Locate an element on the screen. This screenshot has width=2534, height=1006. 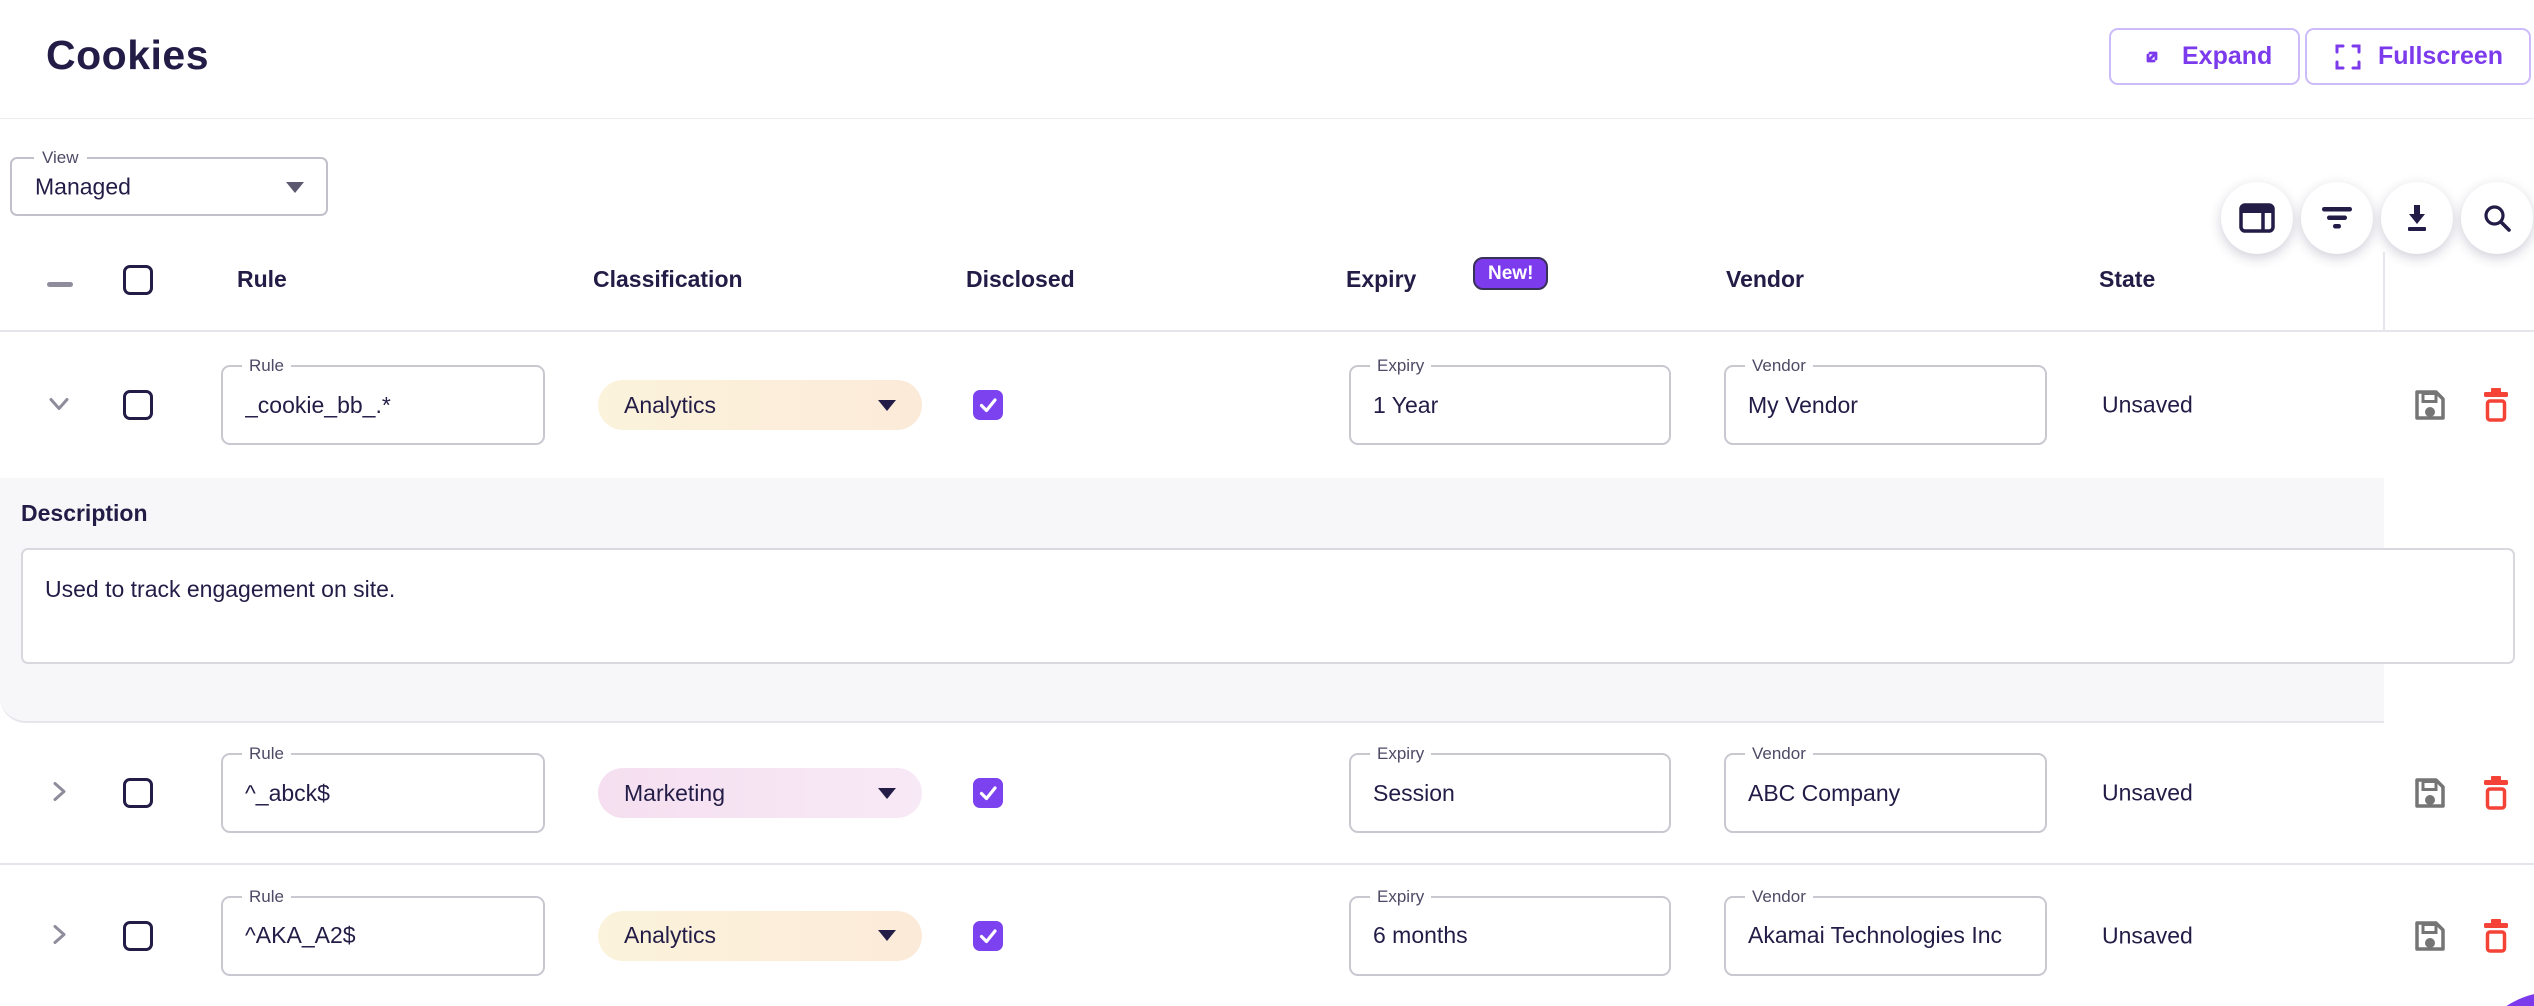
expand-button: Expand is located at coordinates (2205, 56).